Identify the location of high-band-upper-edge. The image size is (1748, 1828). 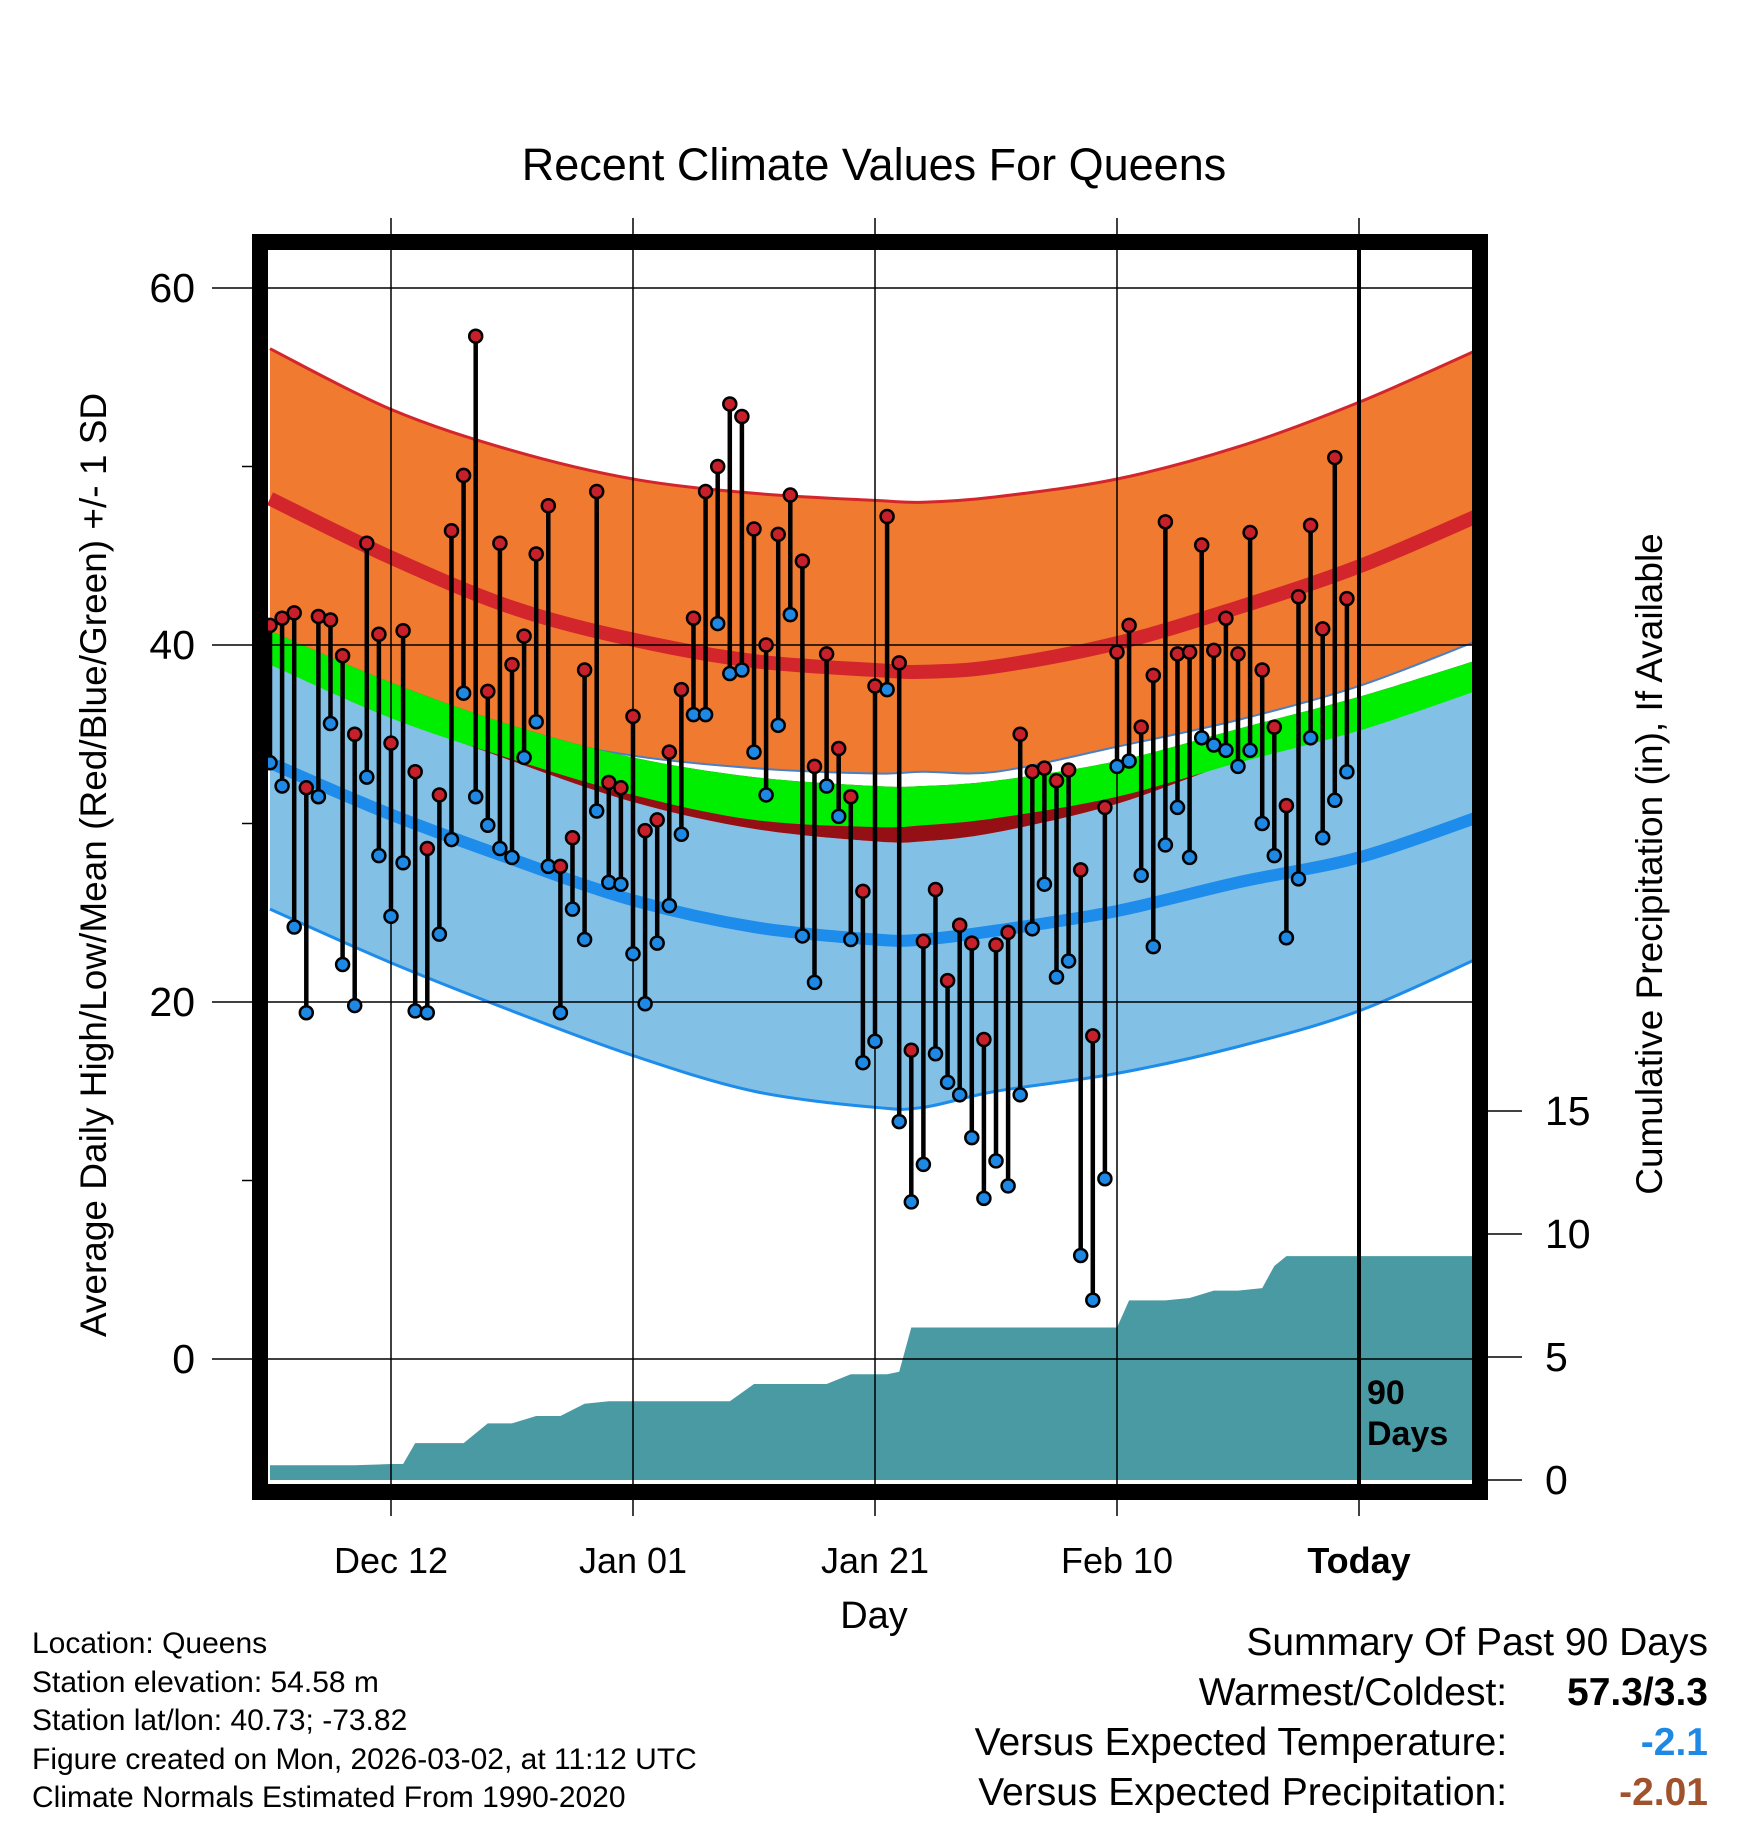
(874, 425).